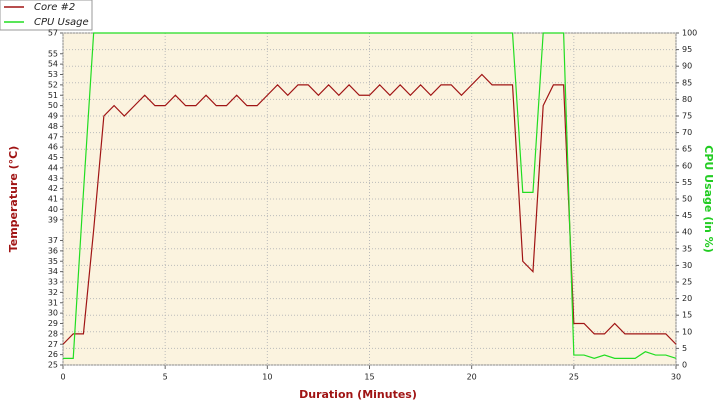  What do you see at coordinates (53, 105) in the screenshot?
I see `y-tick-label: 50` at bounding box center [53, 105].